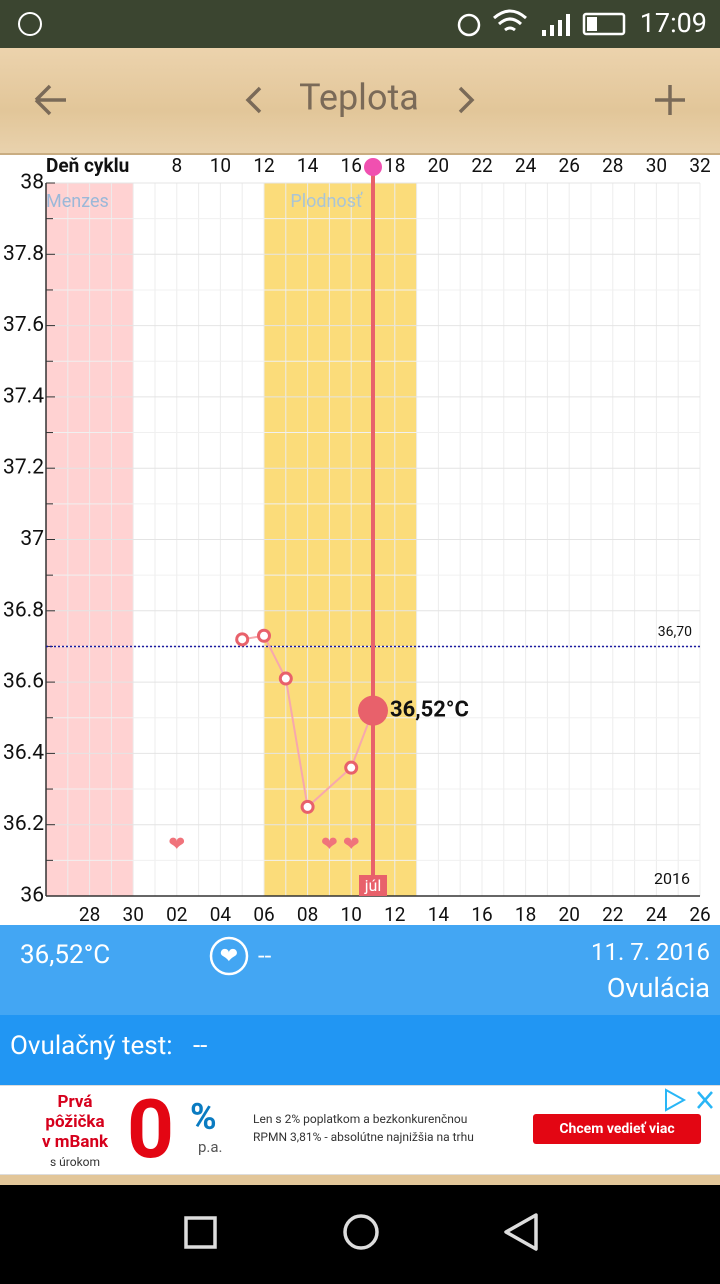 The width and height of the screenshot is (720, 1284). Describe the element at coordinates (360, 1180) in the screenshot. I see `footer-strip` at that location.